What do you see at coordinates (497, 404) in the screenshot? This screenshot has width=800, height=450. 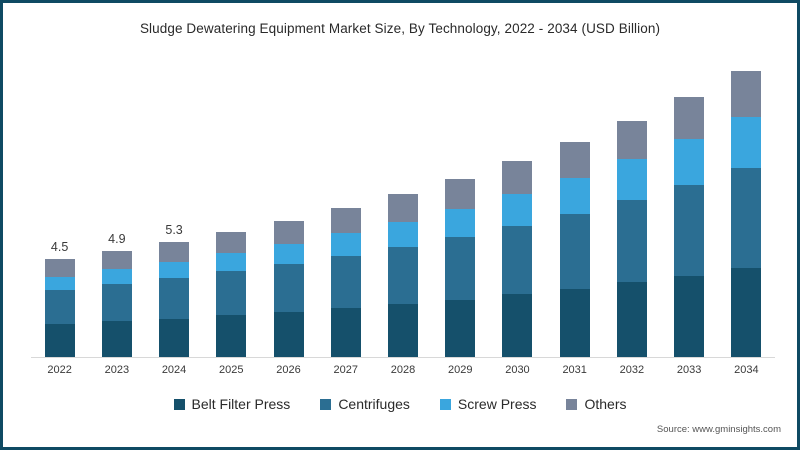 I see `legend-label: Screw Press` at bounding box center [497, 404].